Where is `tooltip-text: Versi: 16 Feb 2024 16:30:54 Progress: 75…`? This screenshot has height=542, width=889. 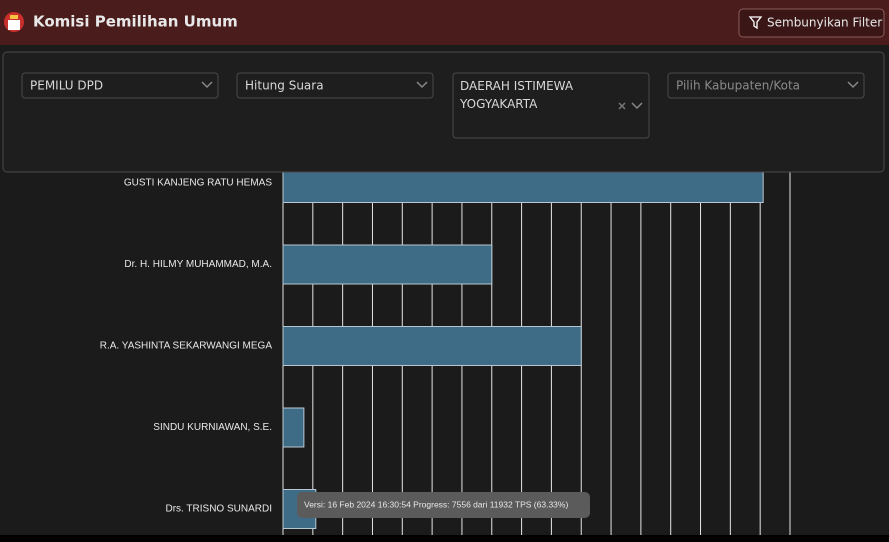 tooltip-text: Versi: 16 Feb 2024 16:30:54 Progress: 75… is located at coordinates (436, 504).